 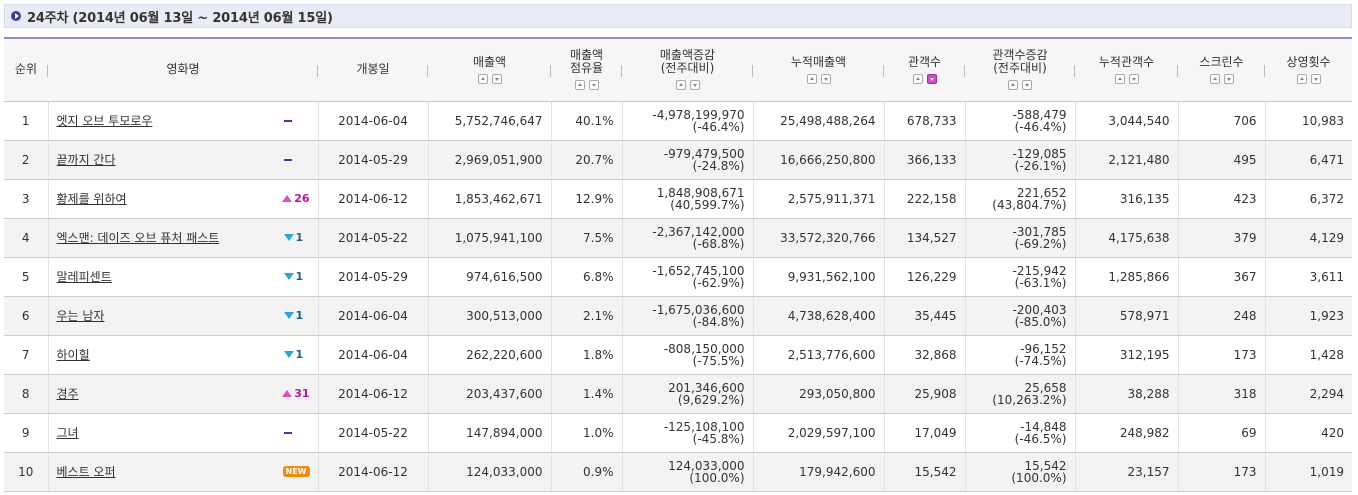 What do you see at coordinates (924, 62) in the screenshot?
I see `column-header-label: 관객수` at bounding box center [924, 62].